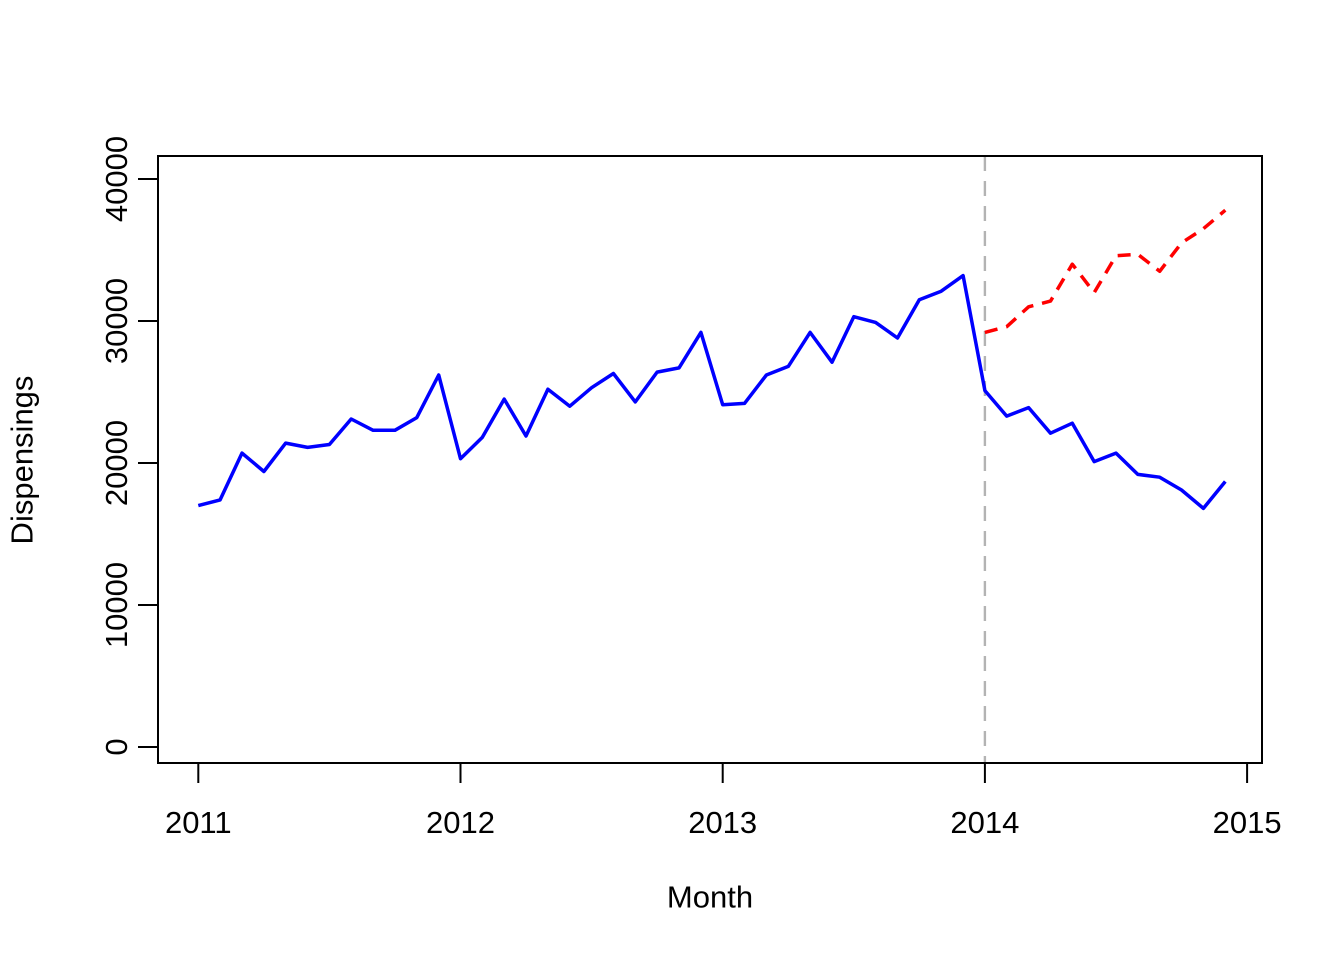 The image size is (1344, 960). What do you see at coordinates (1247, 822) in the screenshot?
I see `x-tick-label: 2015` at bounding box center [1247, 822].